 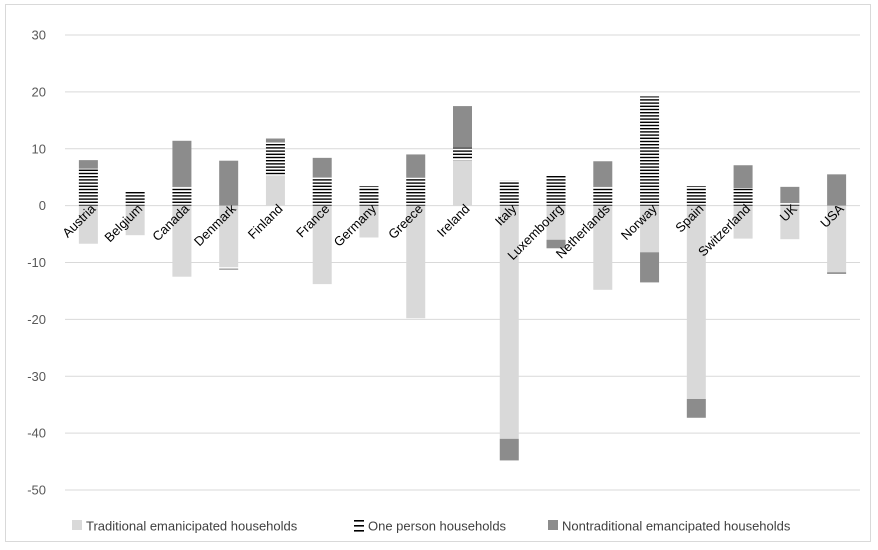 What do you see at coordinates (743, 196) in the screenshot?
I see `bar-segment-1-switzerland` at bounding box center [743, 196].